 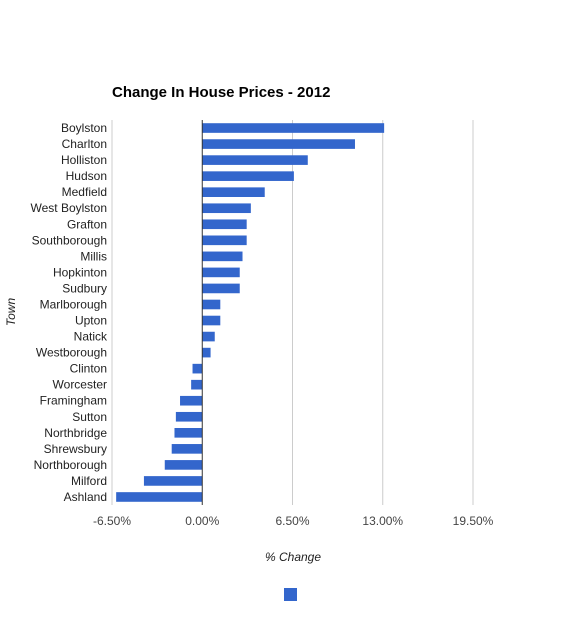 What do you see at coordinates (91, 337) in the screenshot?
I see `category-label: Natick` at bounding box center [91, 337].